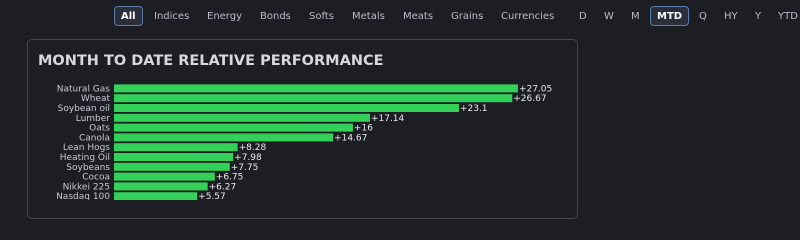 The image size is (800, 240). What do you see at coordinates (474, 109) in the screenshot?
I see `value-label: +23.1` at bounding box center [474, 109].